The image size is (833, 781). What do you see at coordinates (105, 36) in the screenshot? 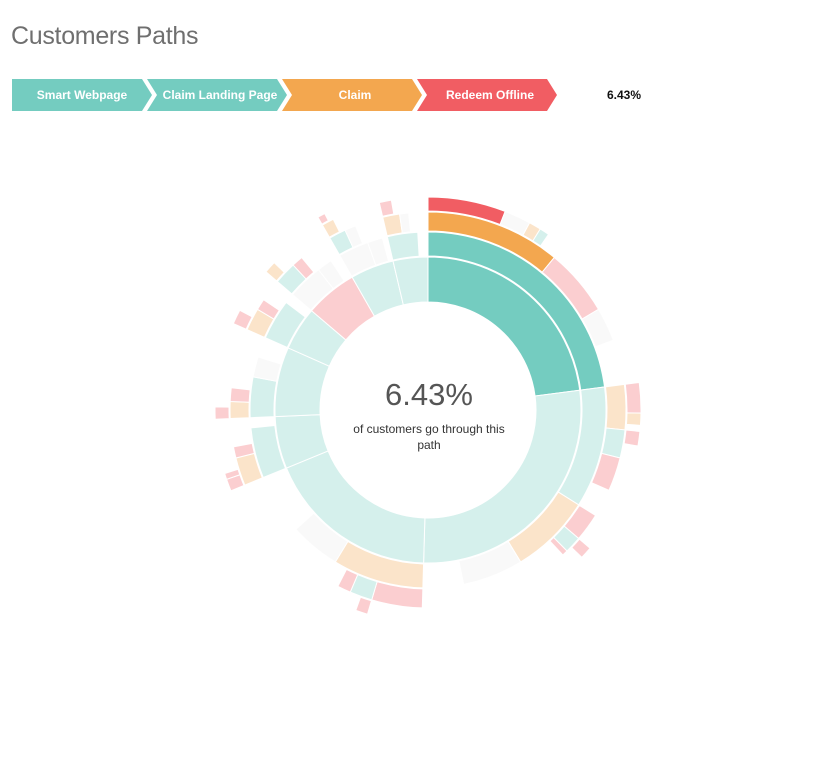
I see `page-title: Customers Paths` at bounding box center [105, 36].